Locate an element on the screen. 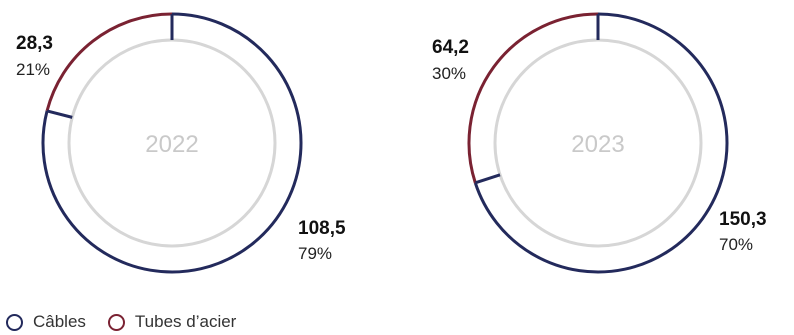 The height and width of the screenshot is (335, 794). legend-label: Câbles is located at coordinates (59, 321).